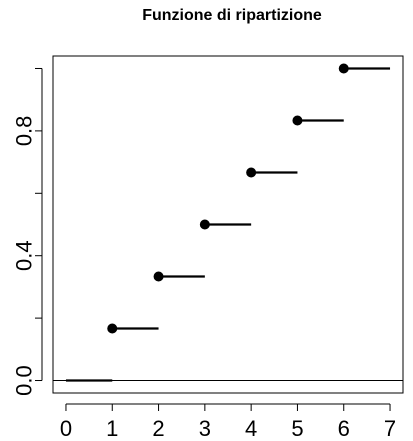 This screenshot has width=413, height=441. I want to click on x-tick-label-1: 1, so click(112, 428).